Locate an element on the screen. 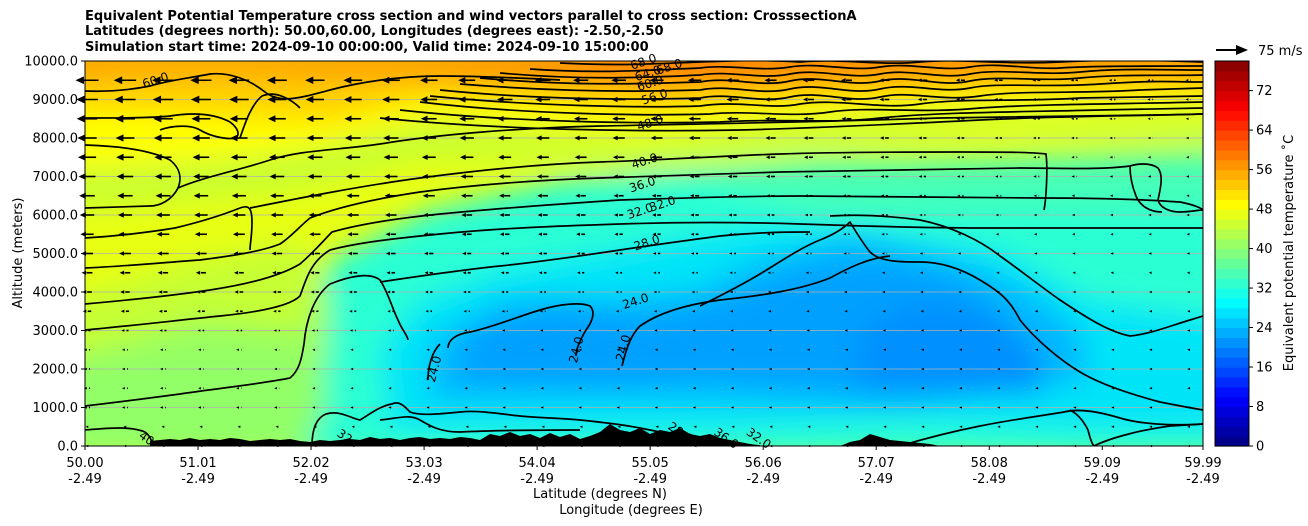 This screenshot has width=1308, height=526. colorbar-tick-label: 24 is located at coordinates (1264, 328).